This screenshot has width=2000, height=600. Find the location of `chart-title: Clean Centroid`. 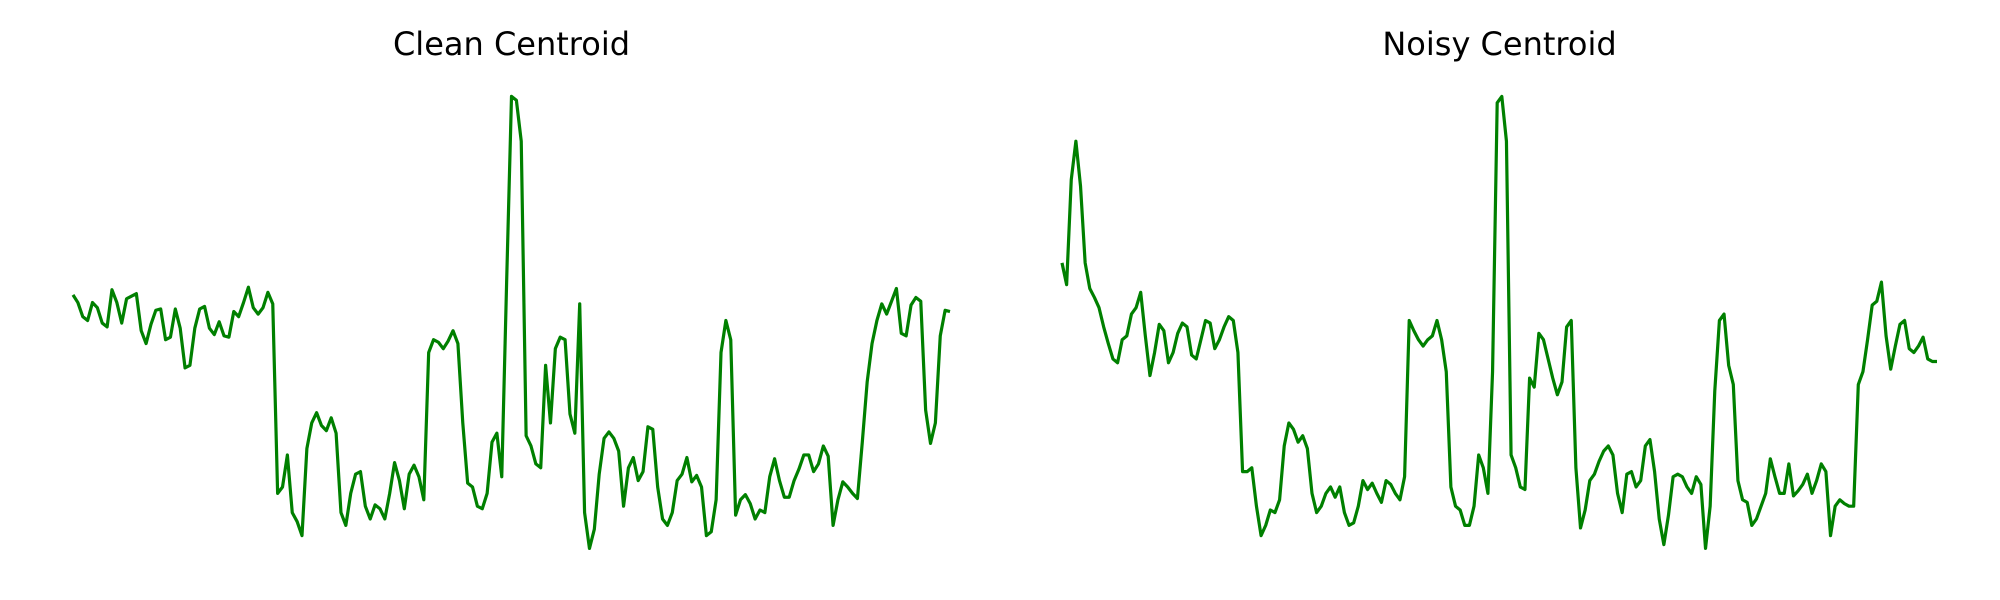

chart-title: Clean Centroid is located at coordinates (511, 44).